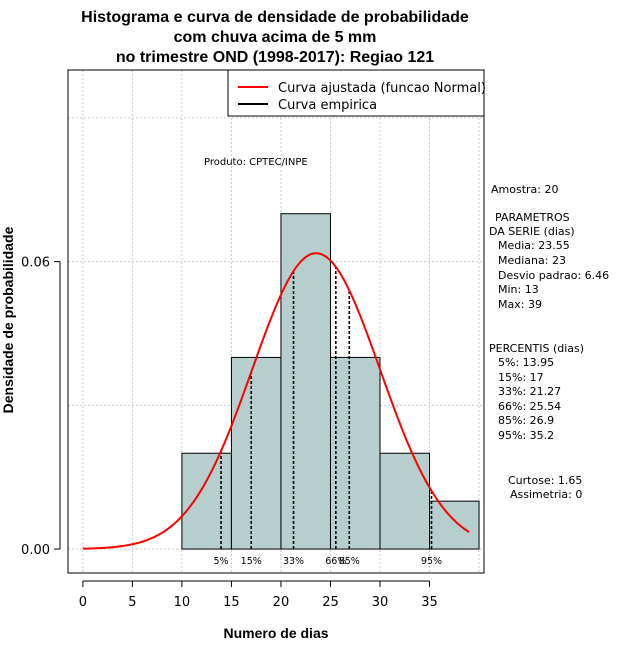 Image resolution: width=640 pixels, height=660 pixels. Describe the element at coordinates (293, 561) in the screenshot. I see `percentile-label-2: 33%` at that location.